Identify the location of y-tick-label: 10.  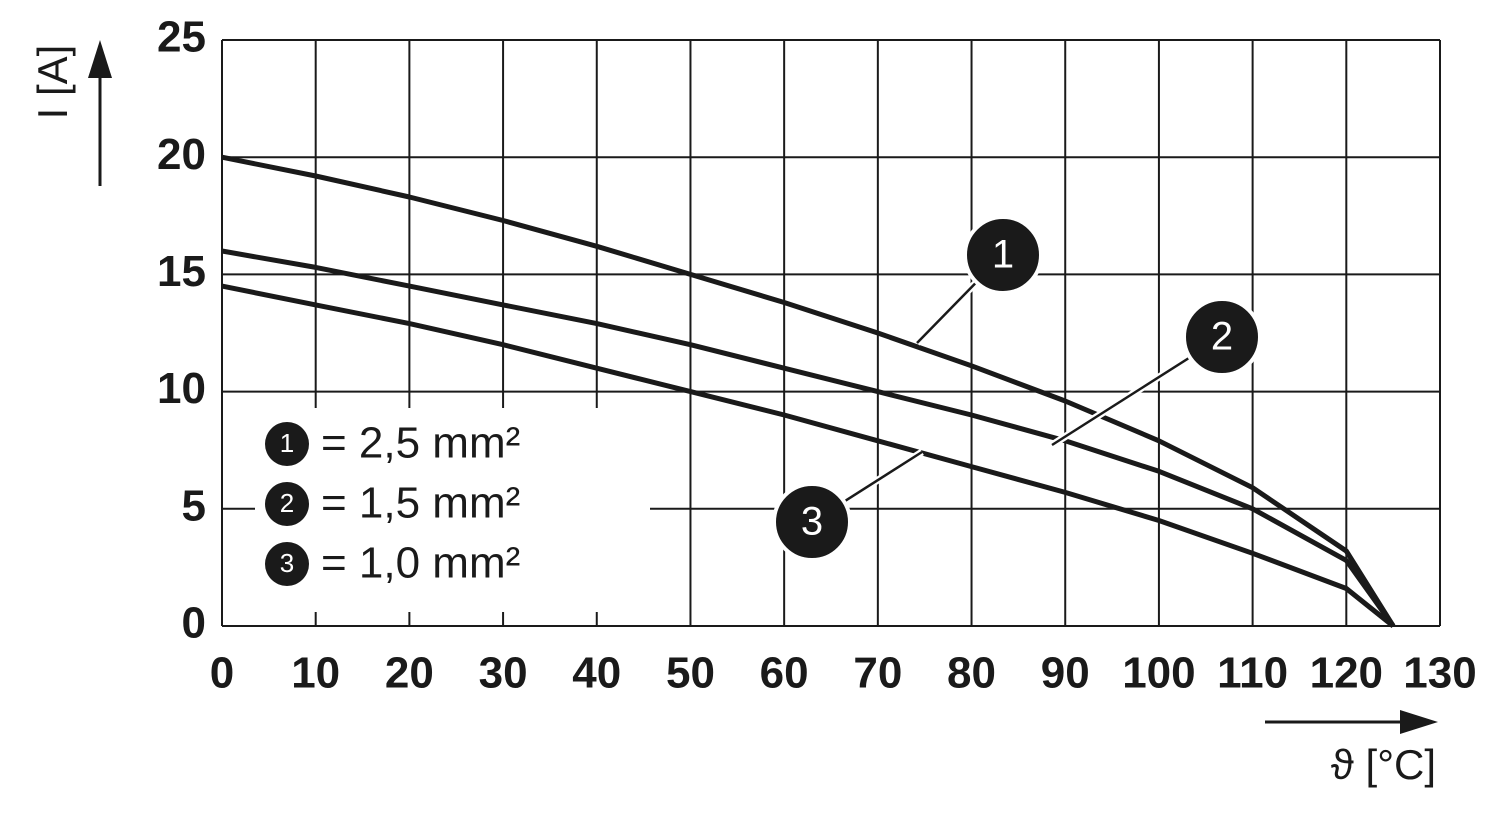
(181, 388).